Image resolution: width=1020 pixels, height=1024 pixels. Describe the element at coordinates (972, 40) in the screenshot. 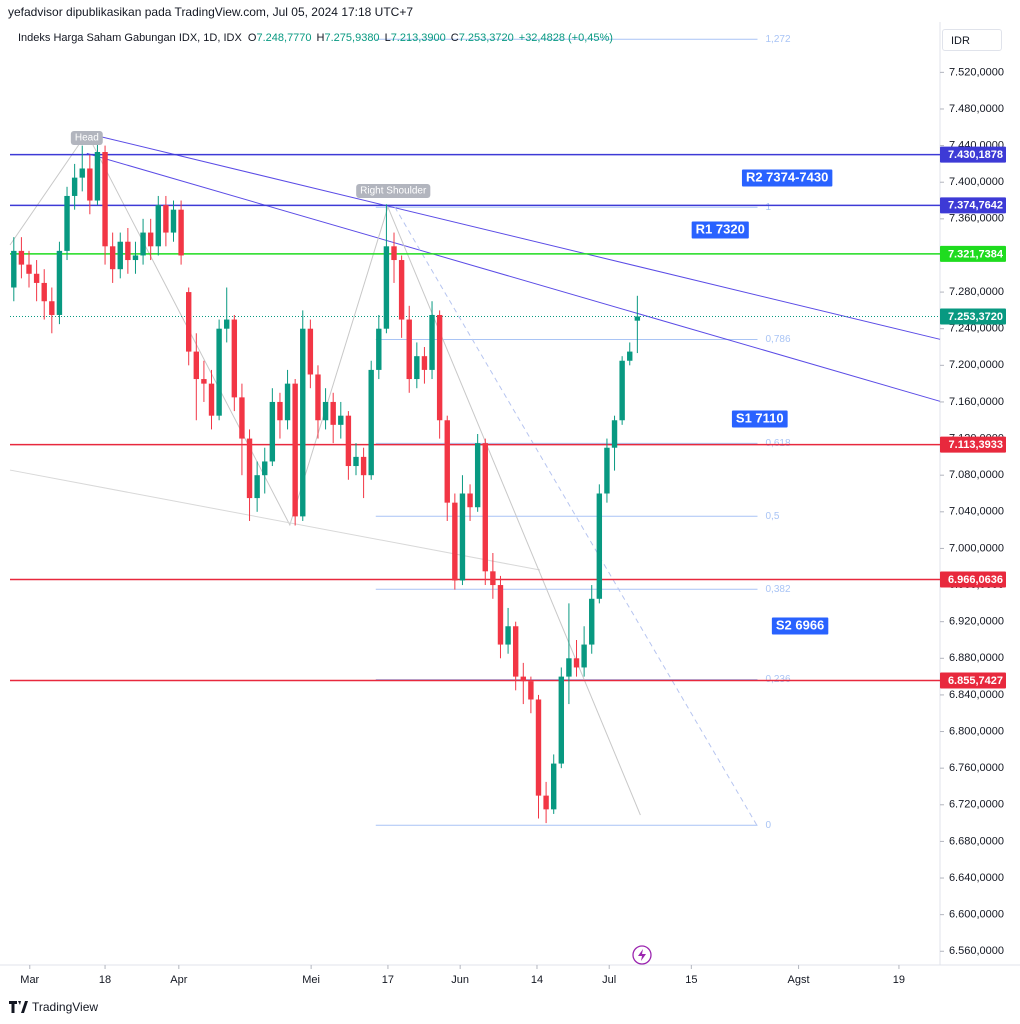

I see `currency-button: IDR` at that location.